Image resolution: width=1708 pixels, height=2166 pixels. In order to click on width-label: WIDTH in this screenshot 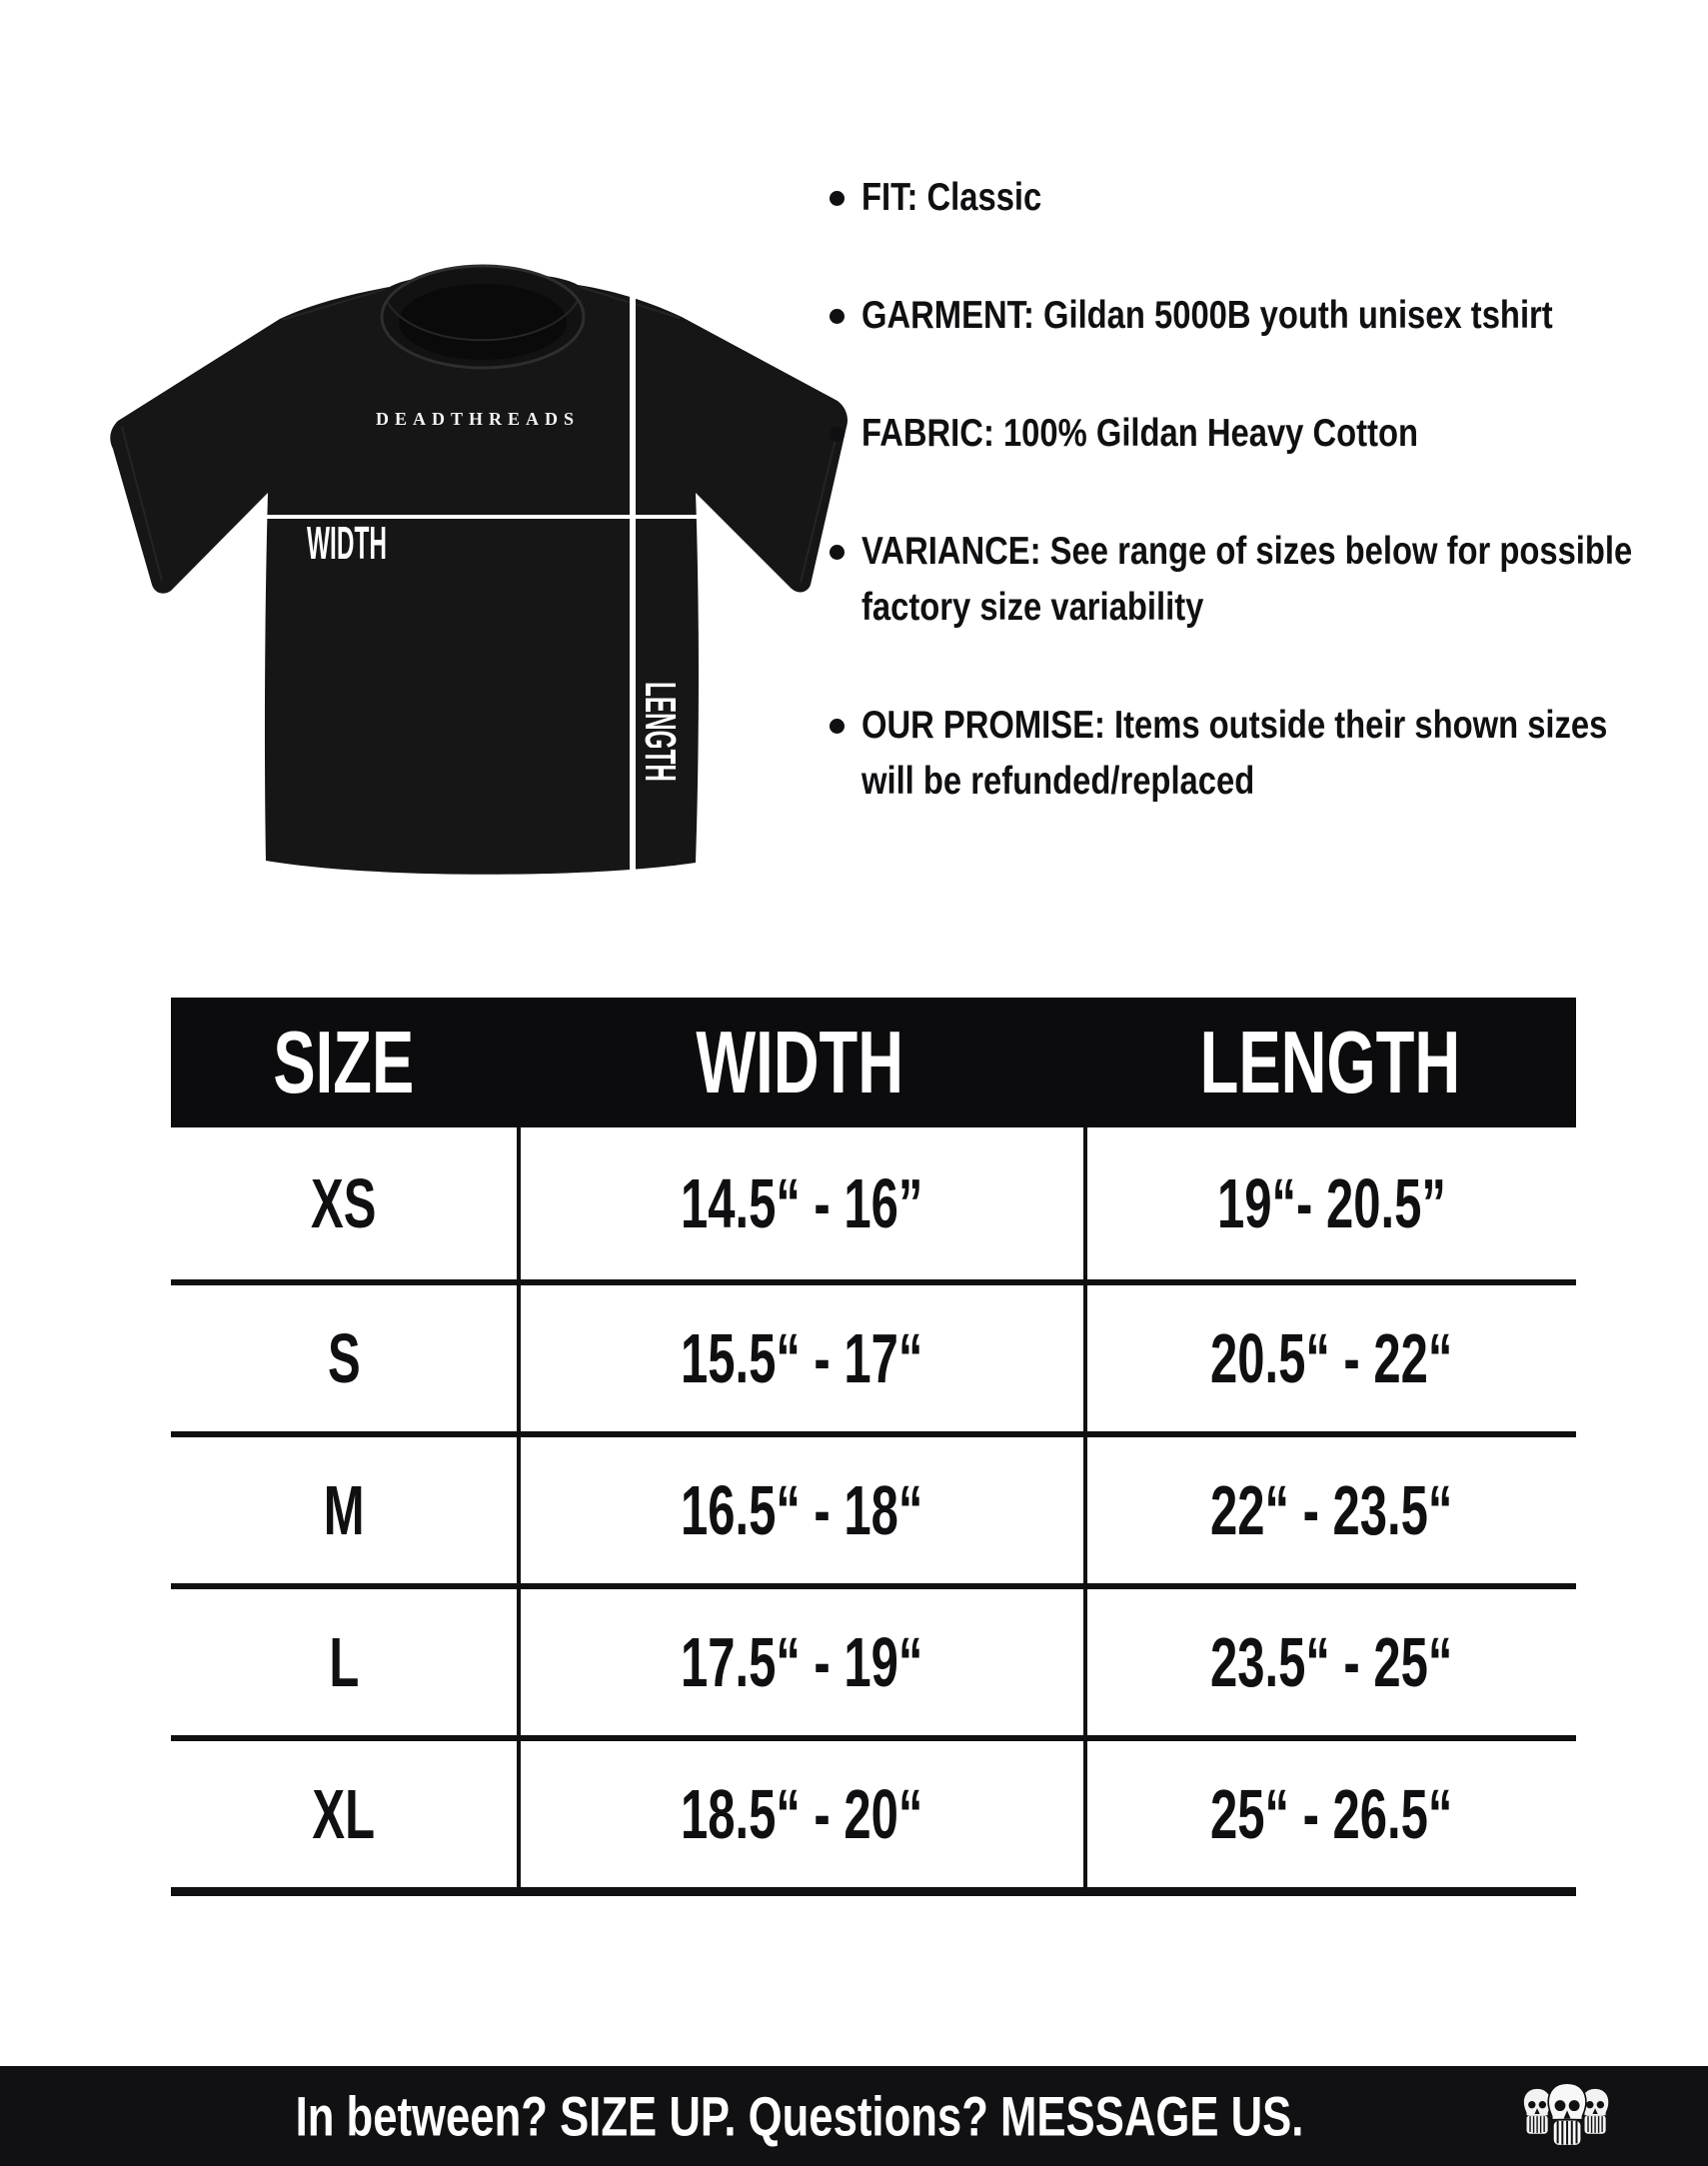, I will do `click(347, 543)`.